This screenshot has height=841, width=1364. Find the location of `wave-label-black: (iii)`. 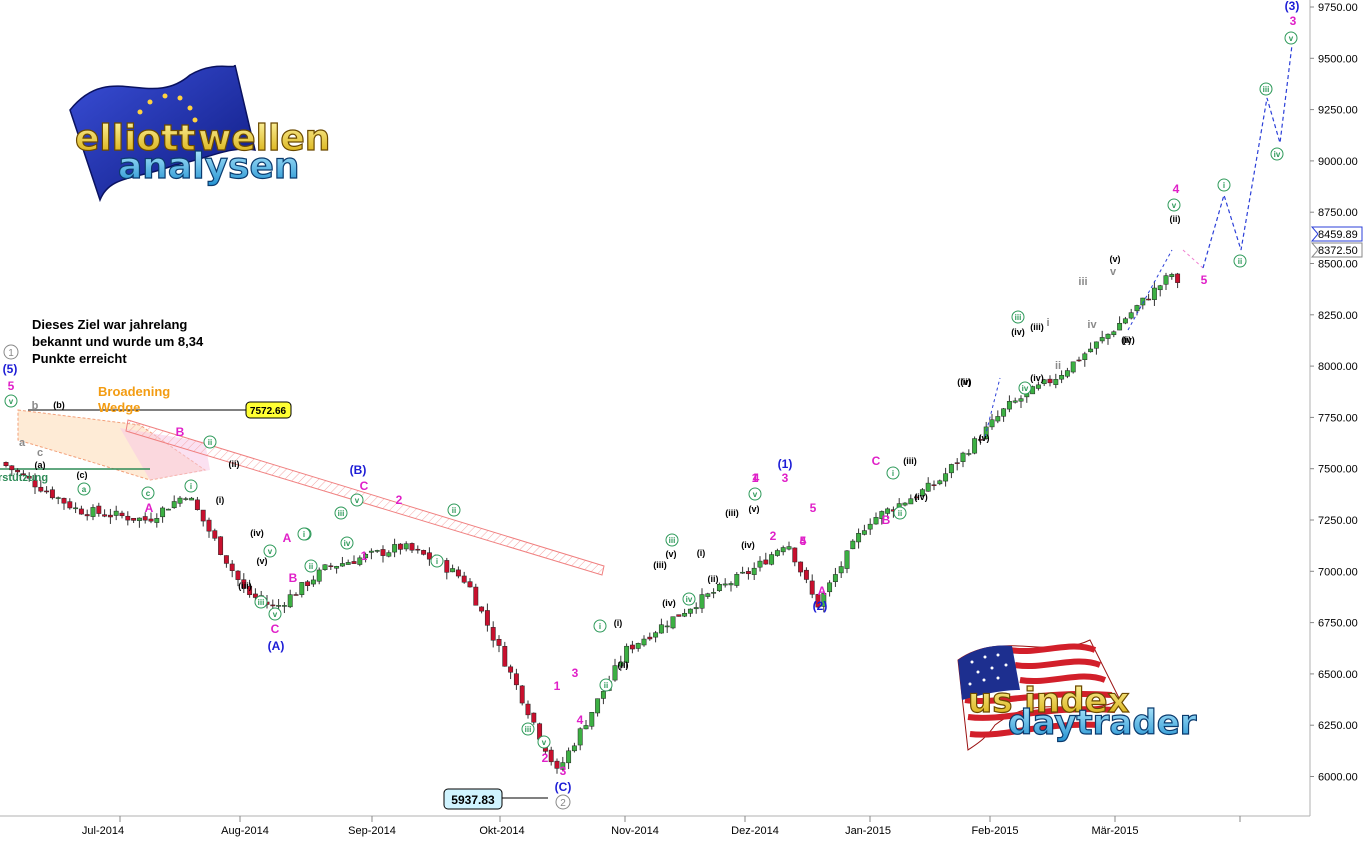

wave-label-black: (iii) is located at coordinates (910, 461).